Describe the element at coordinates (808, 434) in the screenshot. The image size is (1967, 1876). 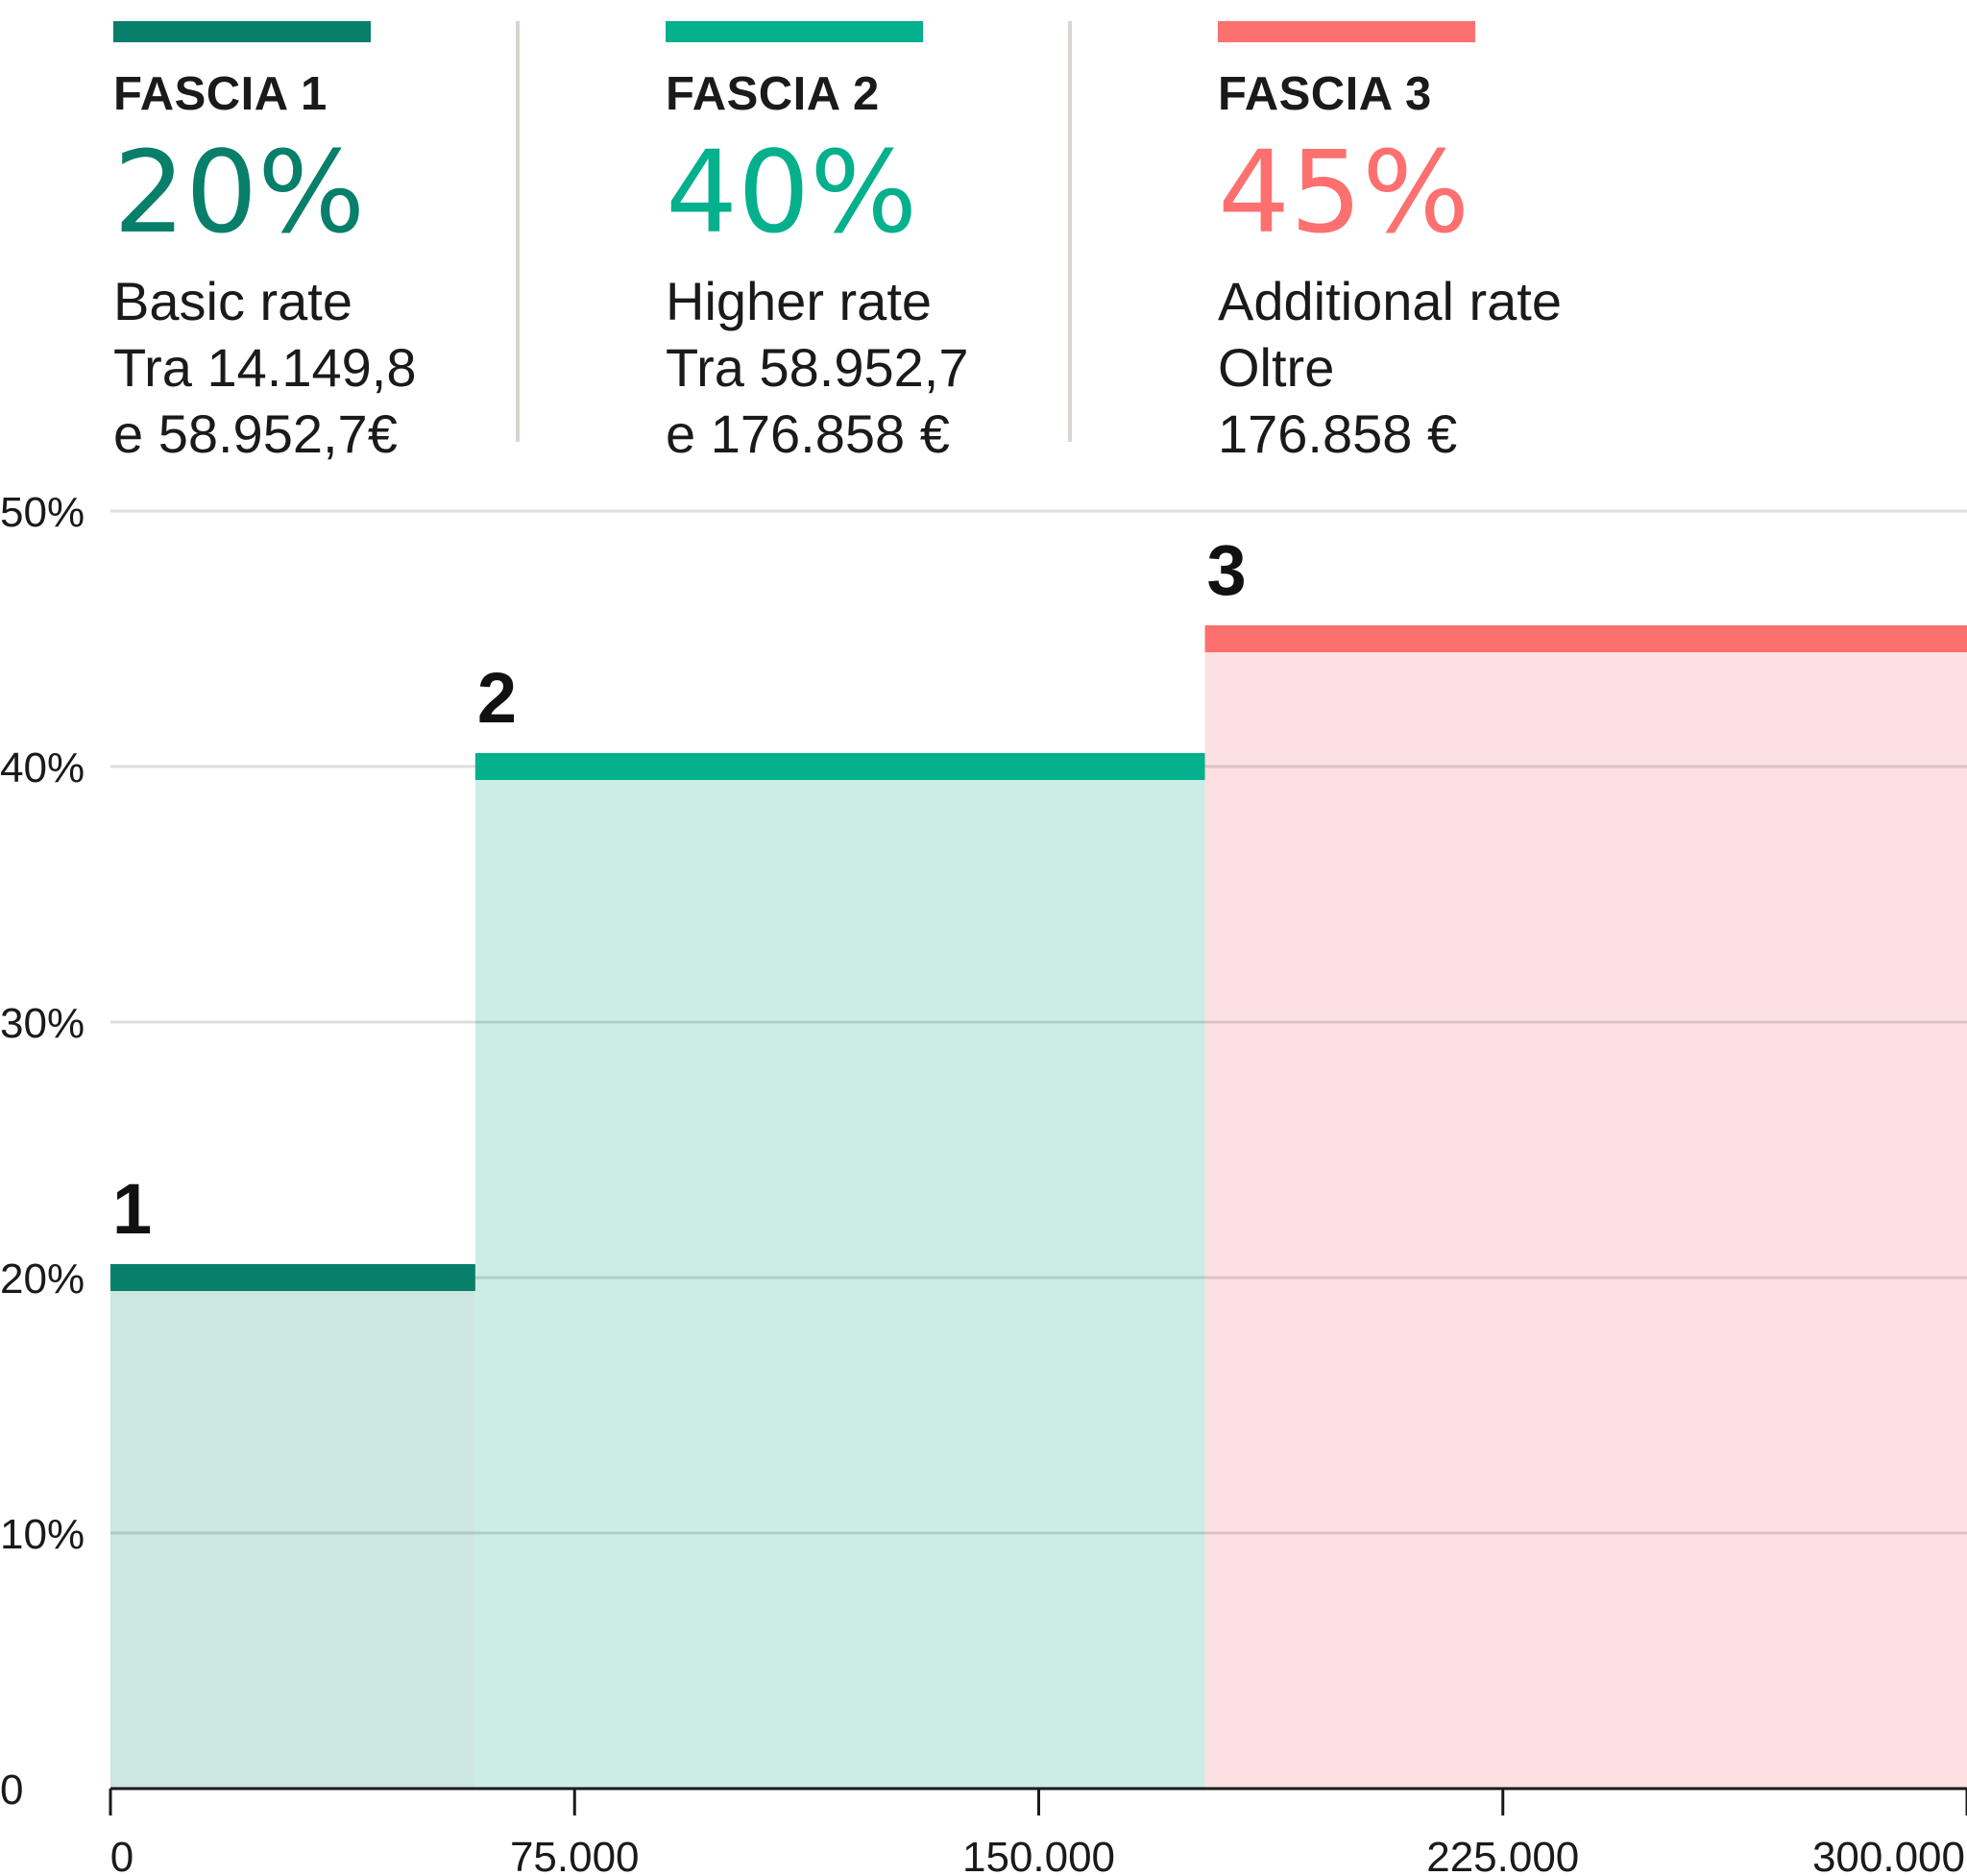
I see `band-2-desc-line: e 176.858 €` at that location.